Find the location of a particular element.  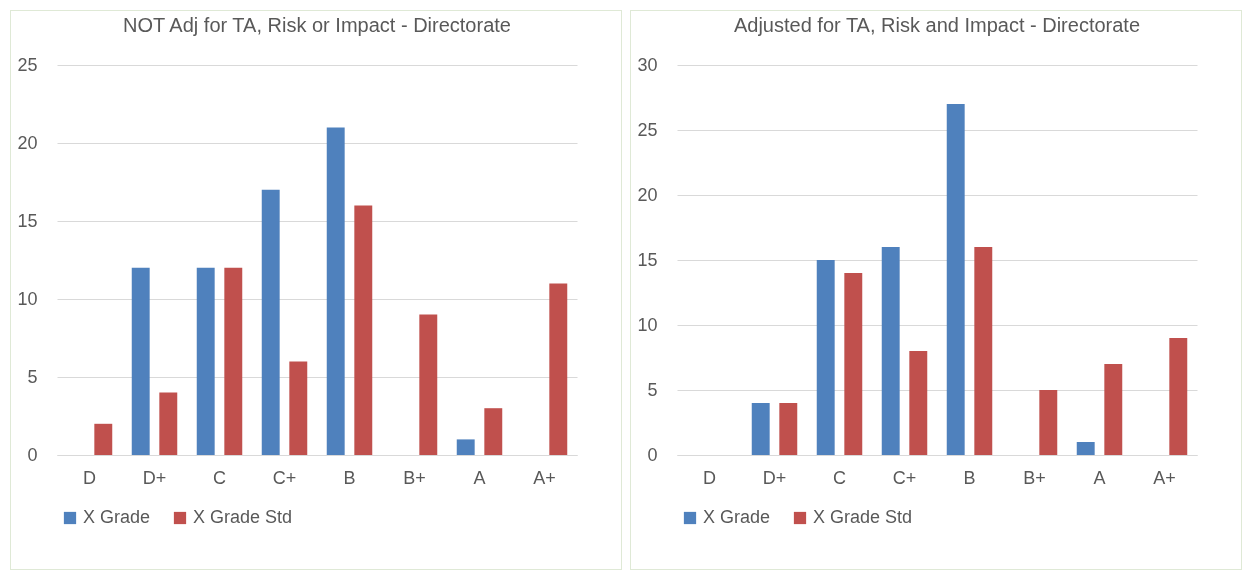

y-tick-label: 30 is located at coordinates (647, 64).